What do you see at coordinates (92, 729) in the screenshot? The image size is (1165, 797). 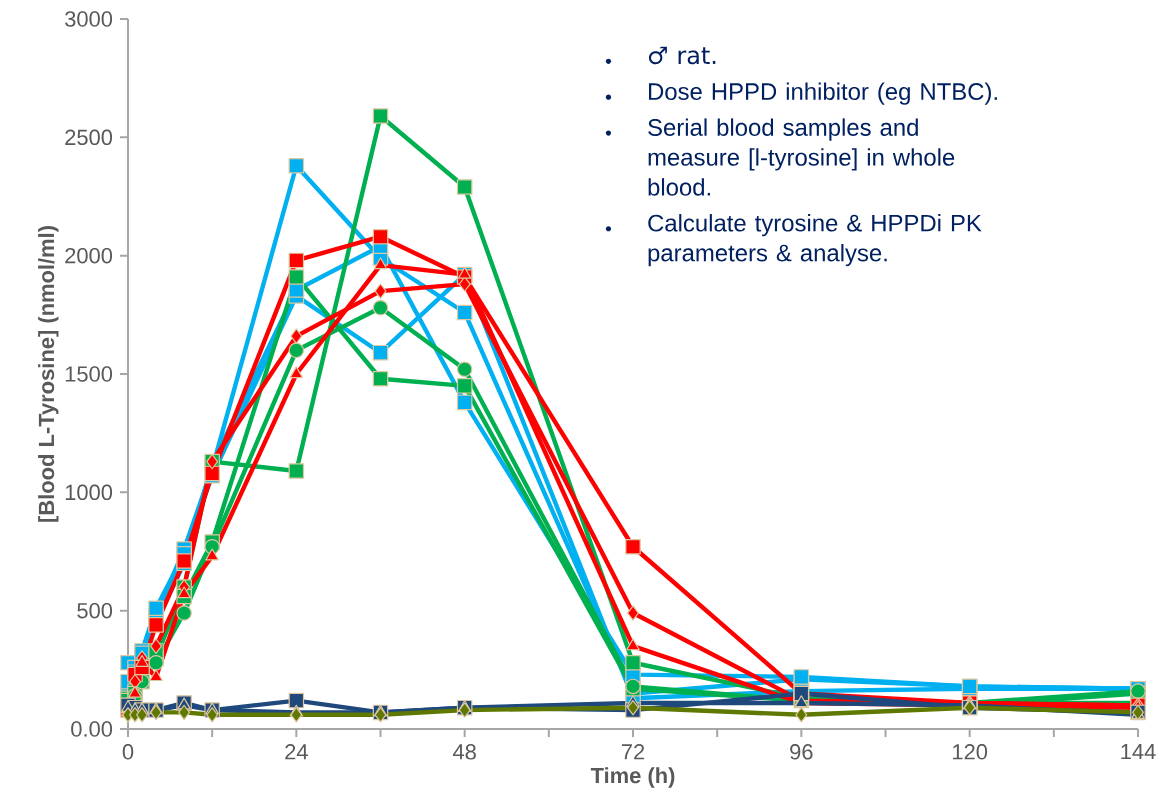 I see `y-tick-label: 0.00` at bounding box center [92, 729].